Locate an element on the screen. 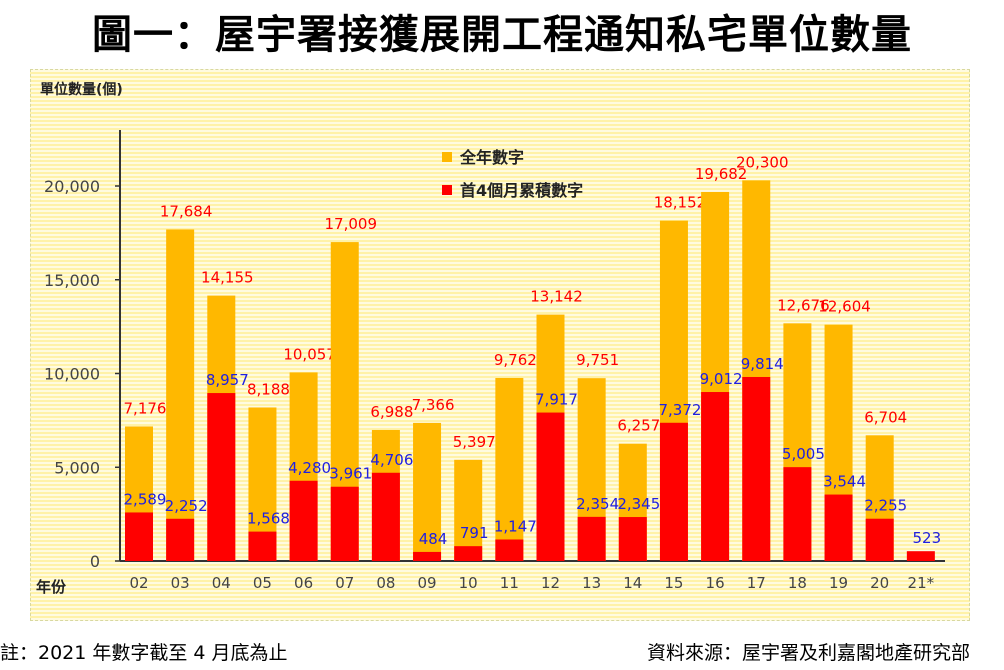  full-year-label: 19,682 is located at coordinates (721, 174).